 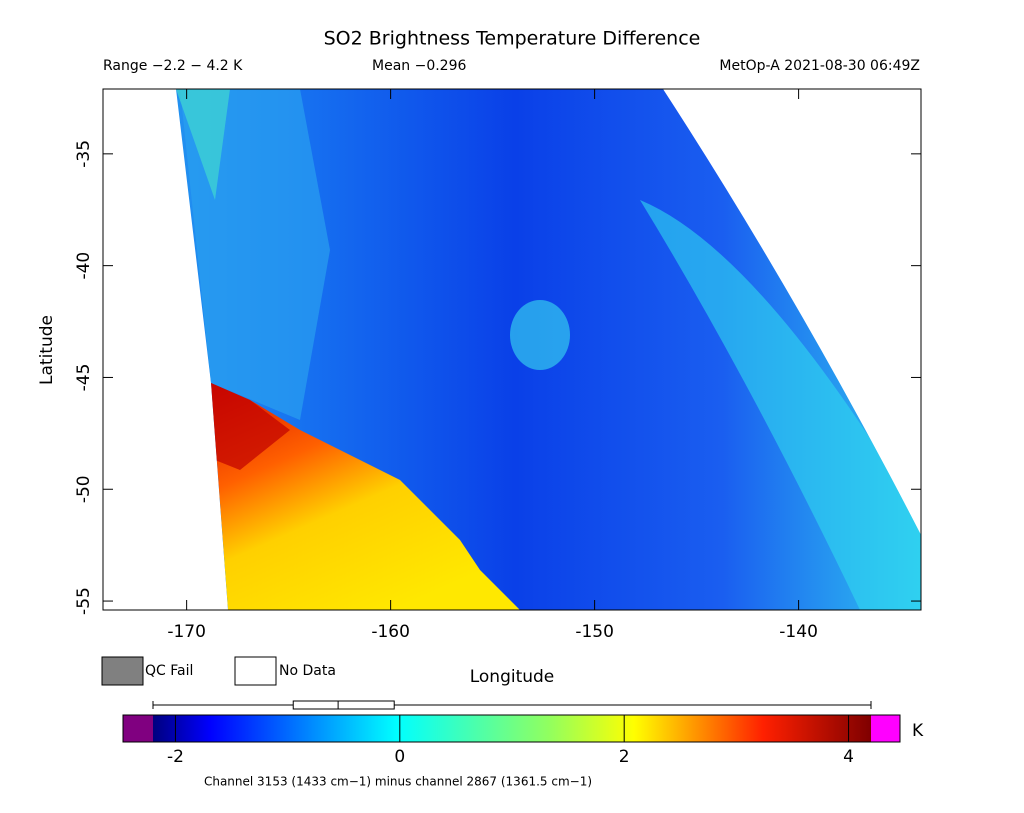 I want to click on title: SO2 Brightness Temperature Difference, so click(x=512, y=39).